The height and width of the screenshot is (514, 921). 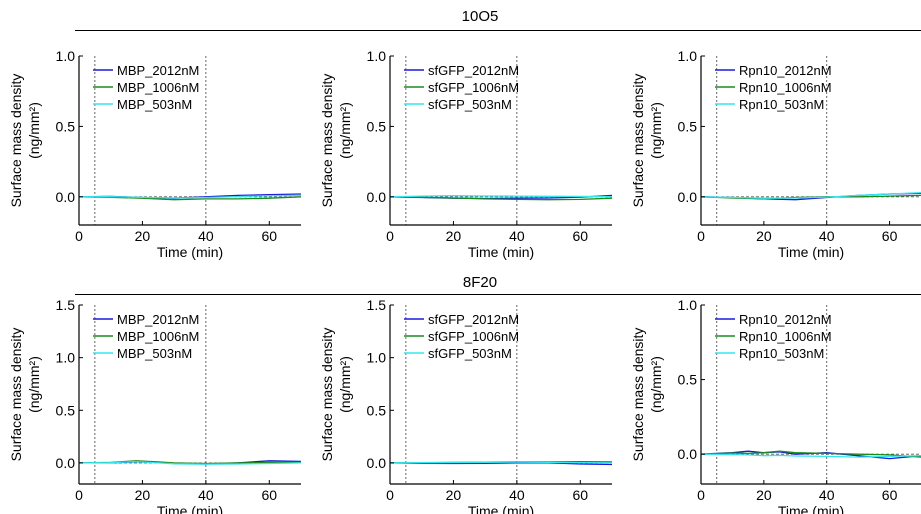 I want to click on group-title-bottom: 8F20, so click(x=480, y=282).